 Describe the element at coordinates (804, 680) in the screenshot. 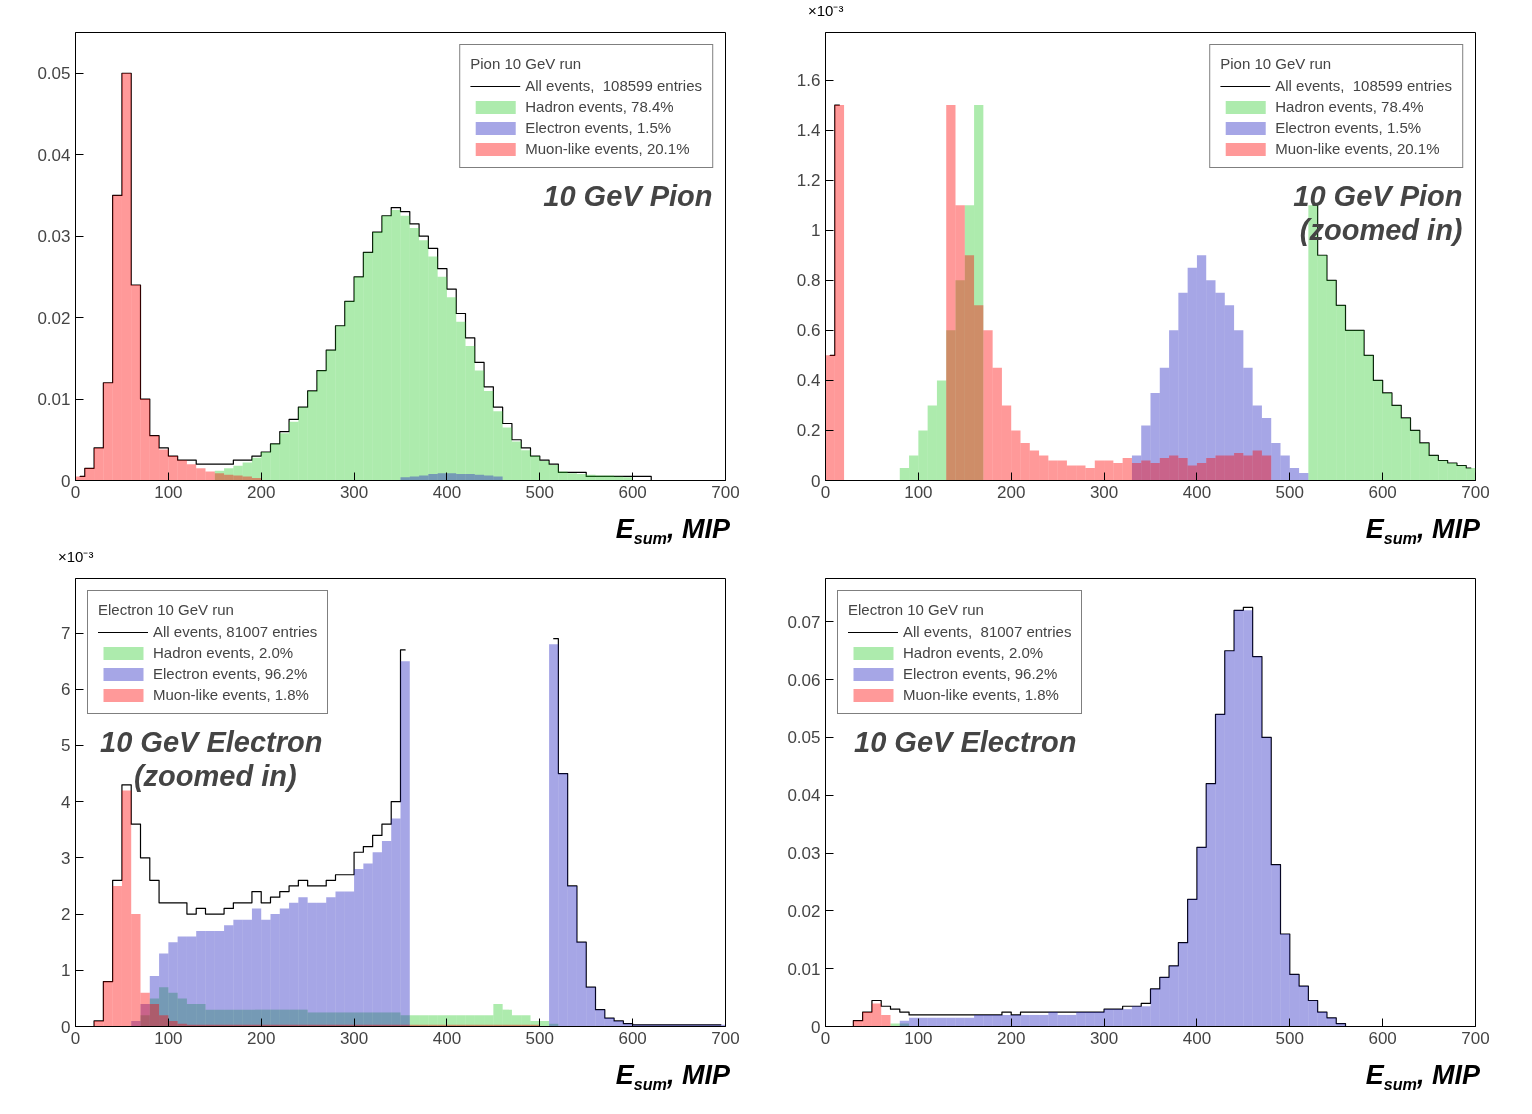

I see `y-tick-label: 0.06` at that location.